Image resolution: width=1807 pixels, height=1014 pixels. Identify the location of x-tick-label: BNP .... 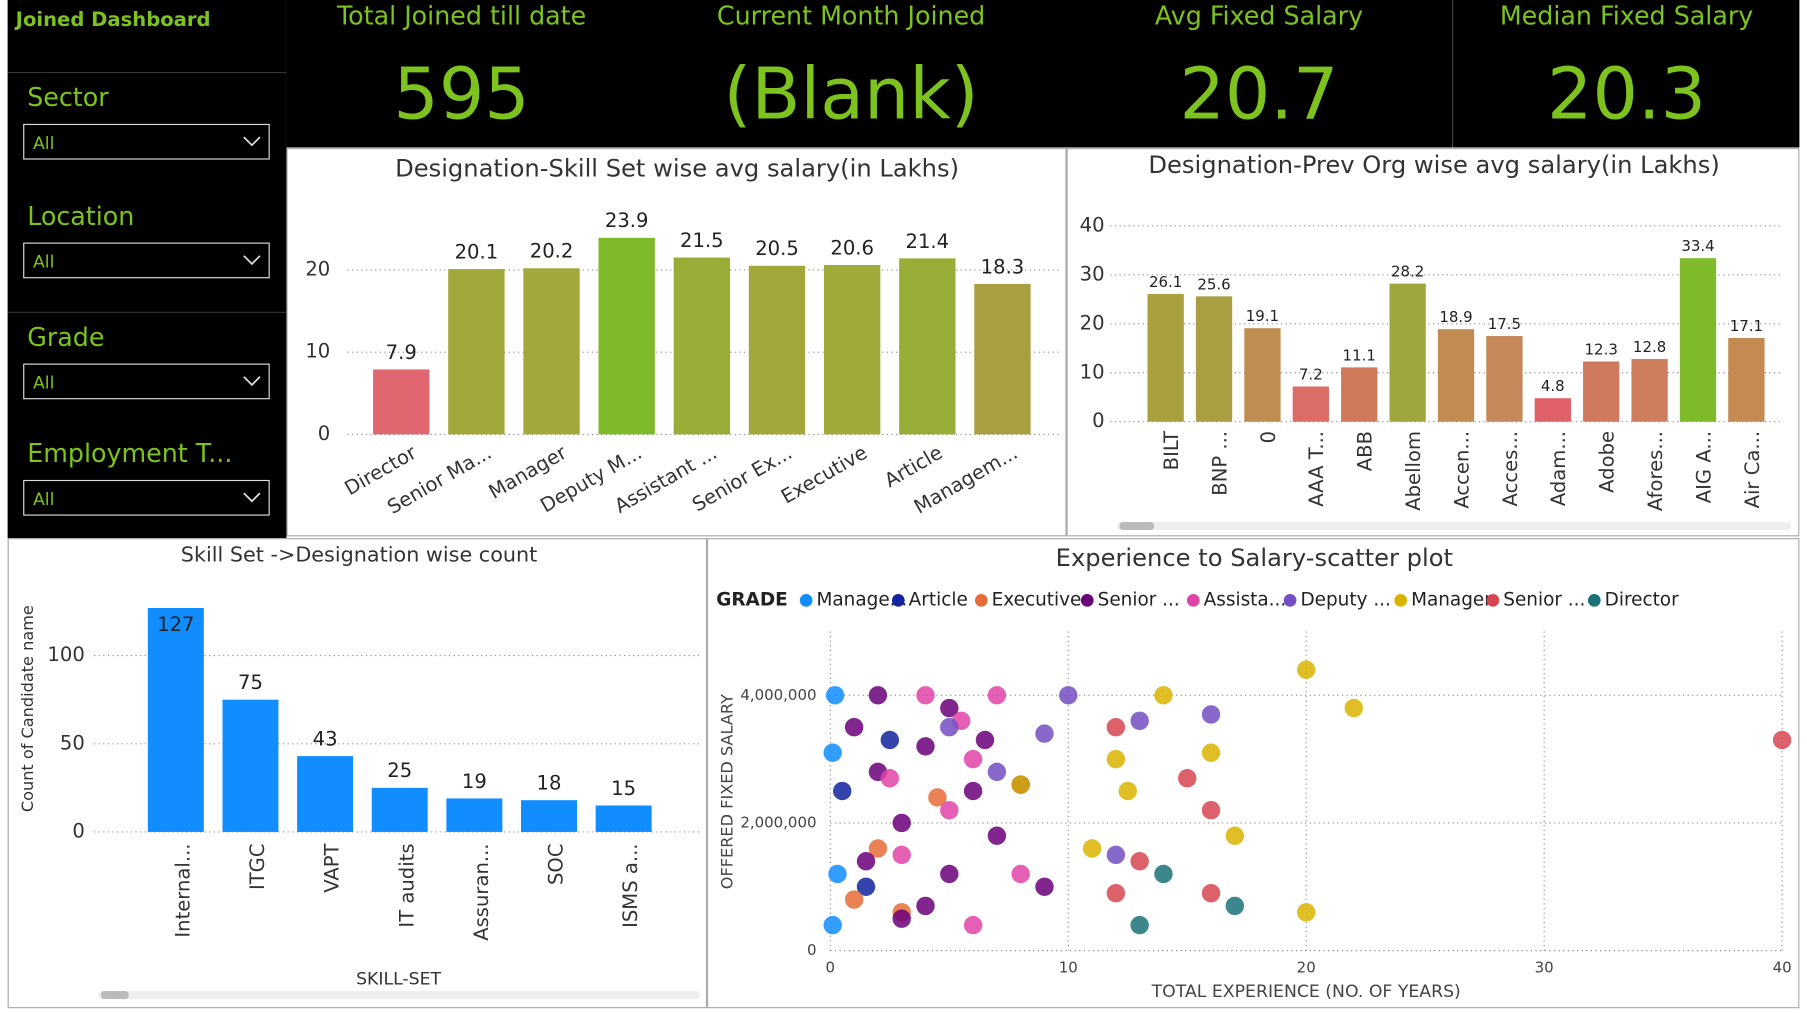
(1219, 463).